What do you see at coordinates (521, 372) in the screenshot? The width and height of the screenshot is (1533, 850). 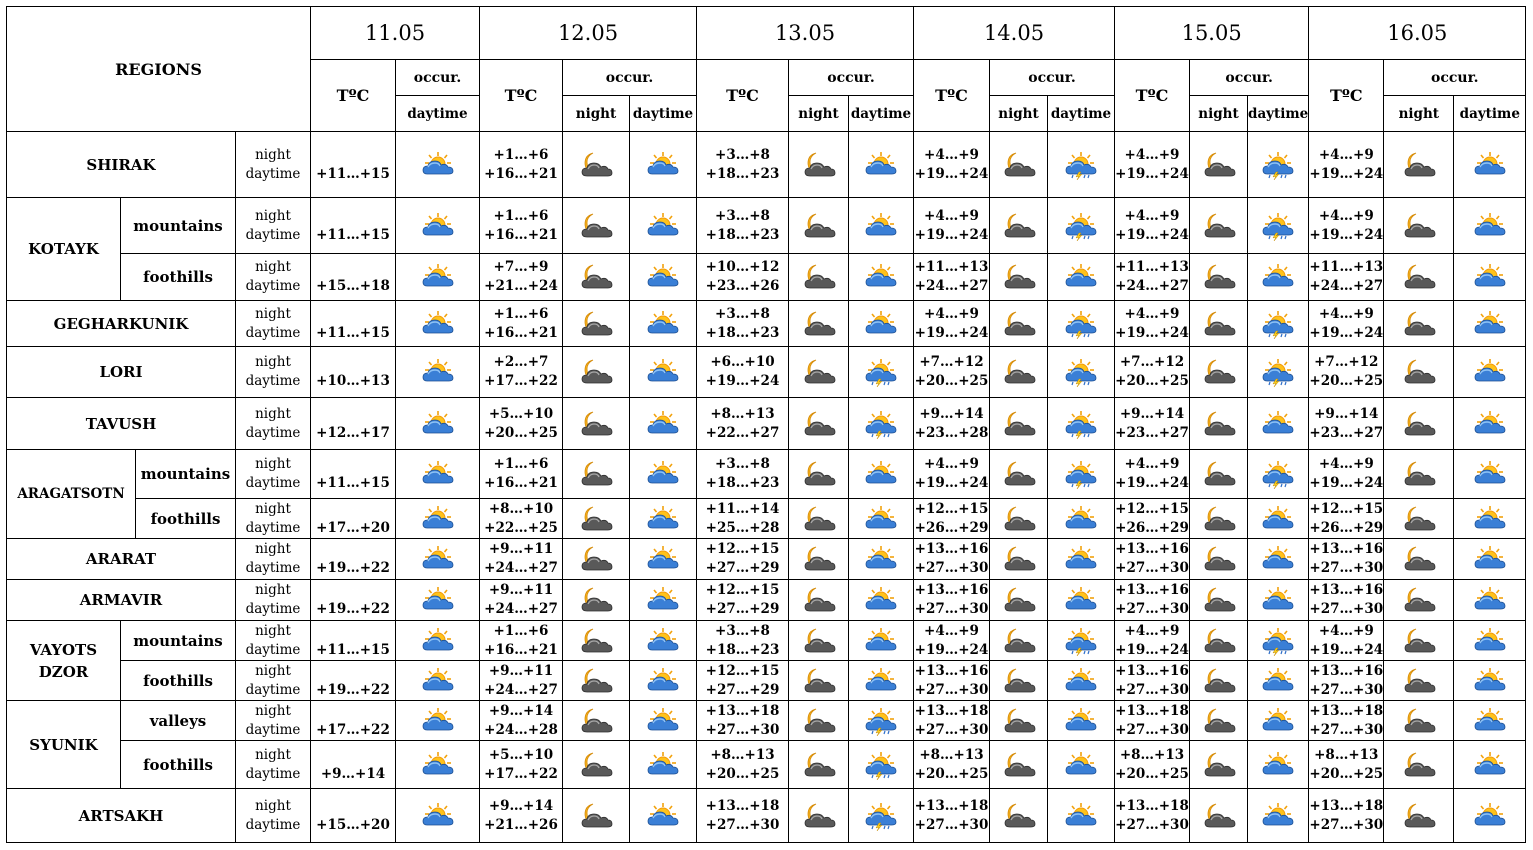 I see `temperature-cell: +2…+7 +17…+22` at bounding box center [521, 372].